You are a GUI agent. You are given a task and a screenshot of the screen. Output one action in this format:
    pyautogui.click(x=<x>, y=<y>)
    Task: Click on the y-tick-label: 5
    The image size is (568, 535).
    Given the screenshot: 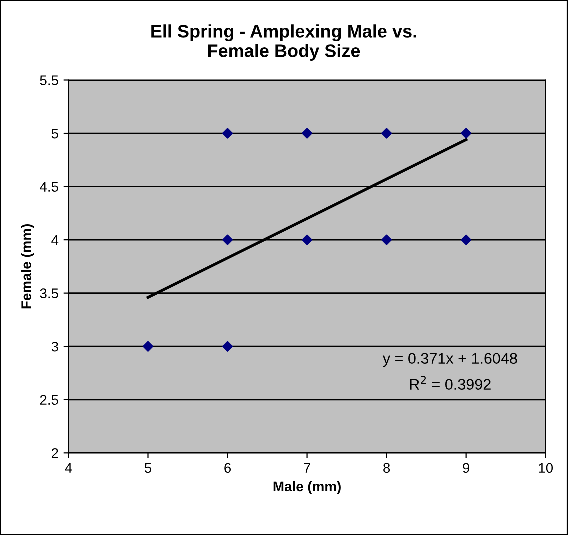 What is the action you would take?
    pyautogui.click(x=55, y=134)
    